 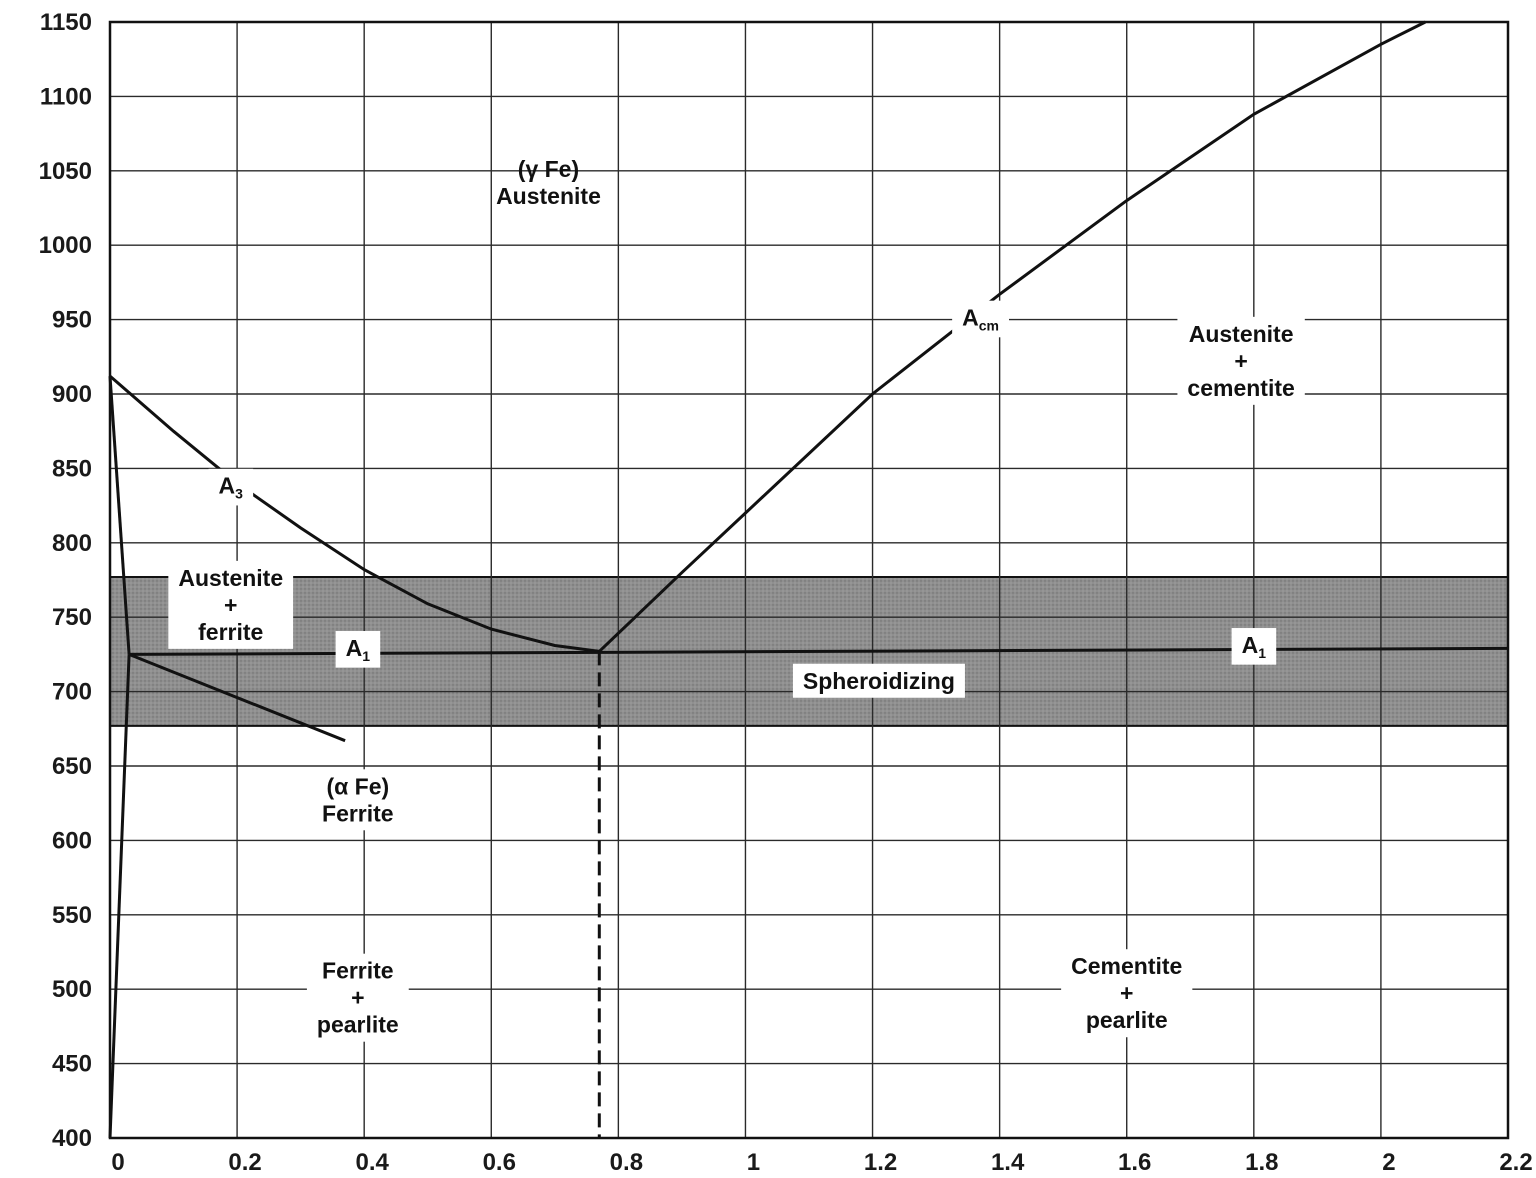 What do you see at coordinates (66, 22) in the screenshot?
I see `y-tick-label: 1150` at bounding box center [66, 22].